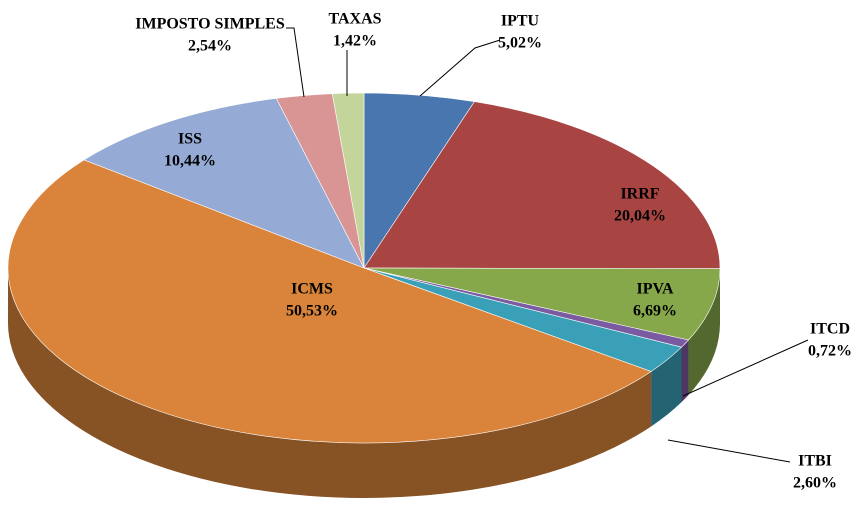 Image resolution: width=860 pixels, height=516 pixels. What do you see at coordinates (639, 194) in the screenshot?
I see `slice-label: IRRF` at bounding box center [639, 194].